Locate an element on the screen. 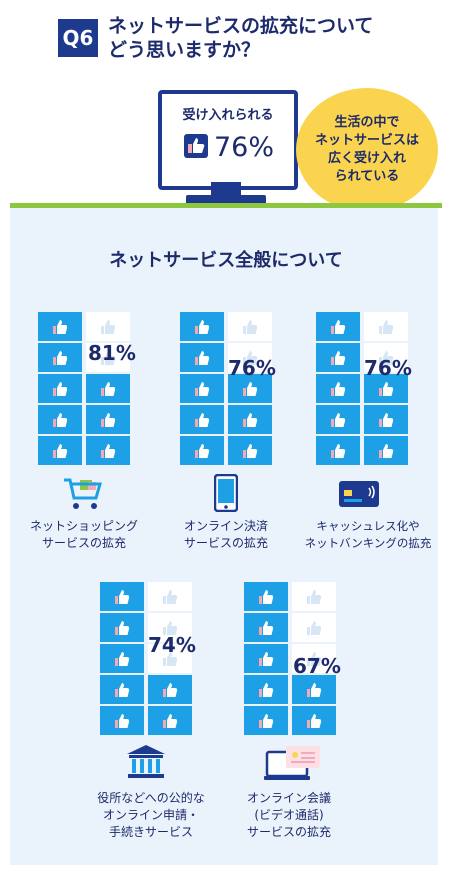 This screenshot has width=452, height=877. shopping-cart-icon is located at coordinates (83, 496).